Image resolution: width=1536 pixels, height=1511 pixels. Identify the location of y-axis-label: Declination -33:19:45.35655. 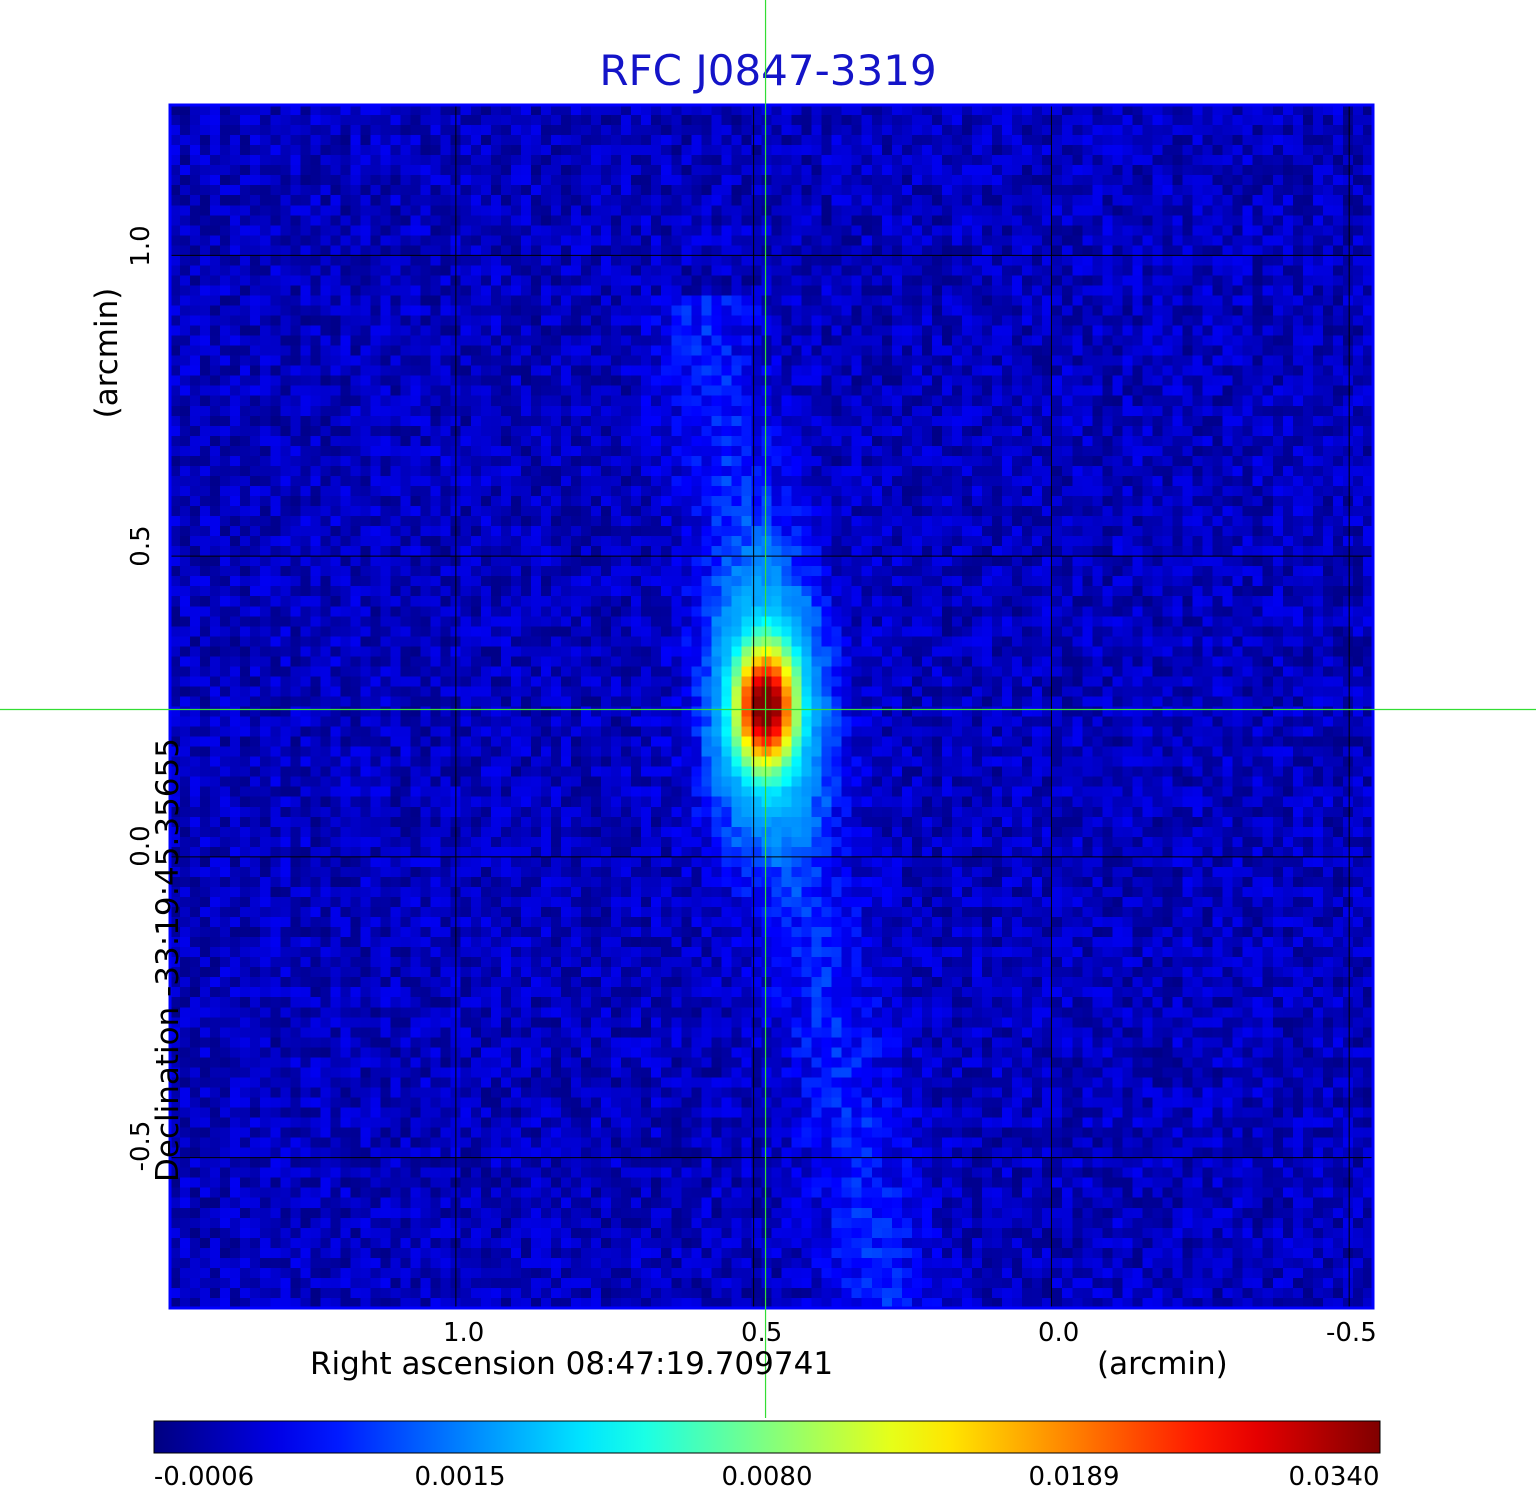
(168, 960).